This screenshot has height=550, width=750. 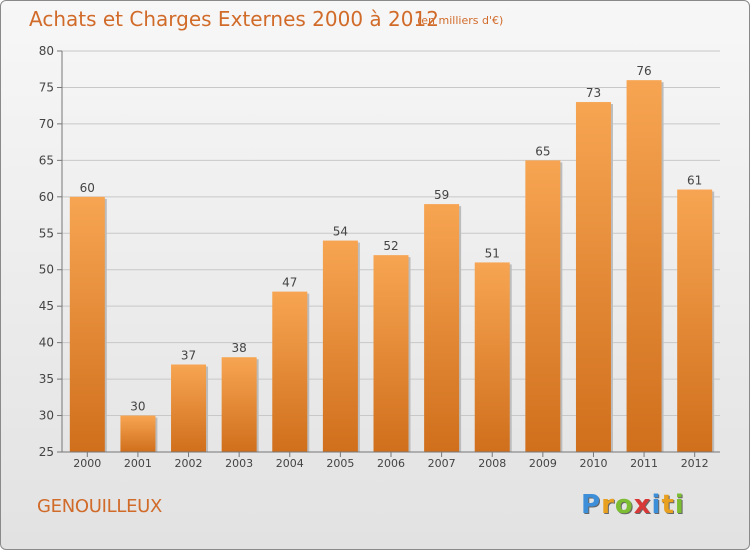 What do you see at coordinates (87, 463) in the screenshot?
I see `x-tick-label: 2000` at bounding box center [87, 463].